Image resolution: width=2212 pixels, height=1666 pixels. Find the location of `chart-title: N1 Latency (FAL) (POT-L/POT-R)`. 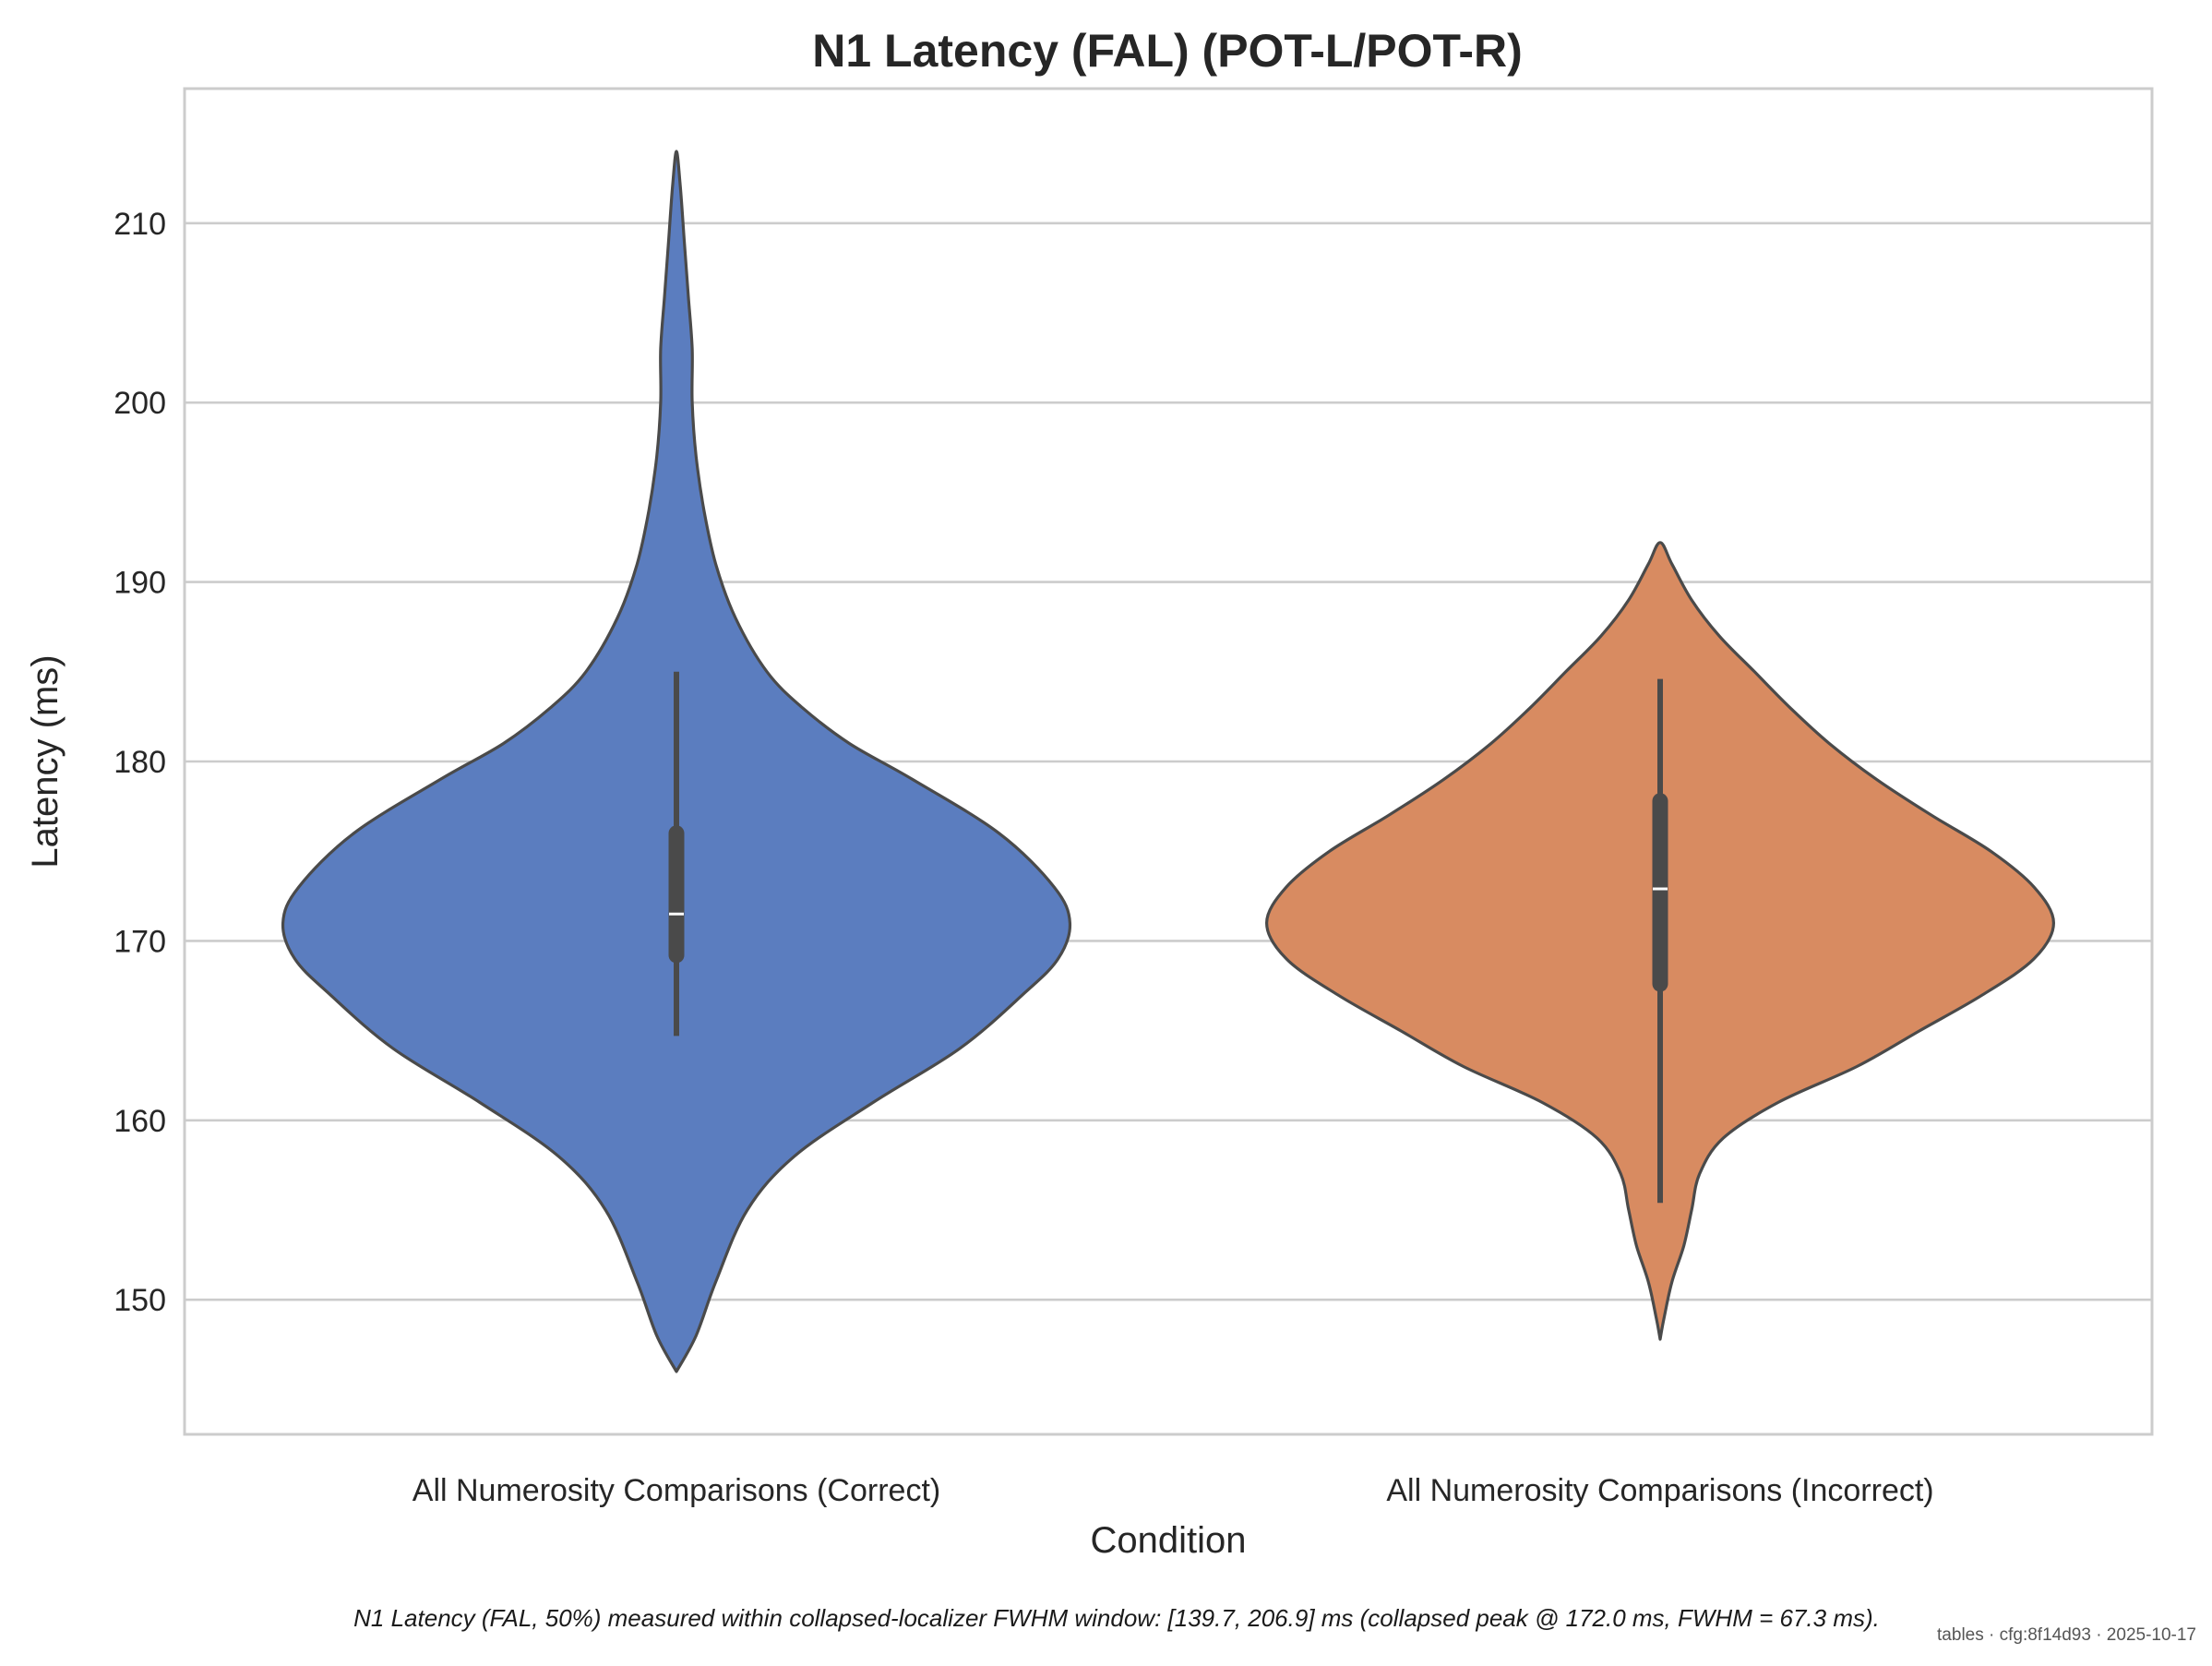

chart-title: N1 Latency (FAL) (POT-L/POT-R) is located at coordinates (1167, 51).